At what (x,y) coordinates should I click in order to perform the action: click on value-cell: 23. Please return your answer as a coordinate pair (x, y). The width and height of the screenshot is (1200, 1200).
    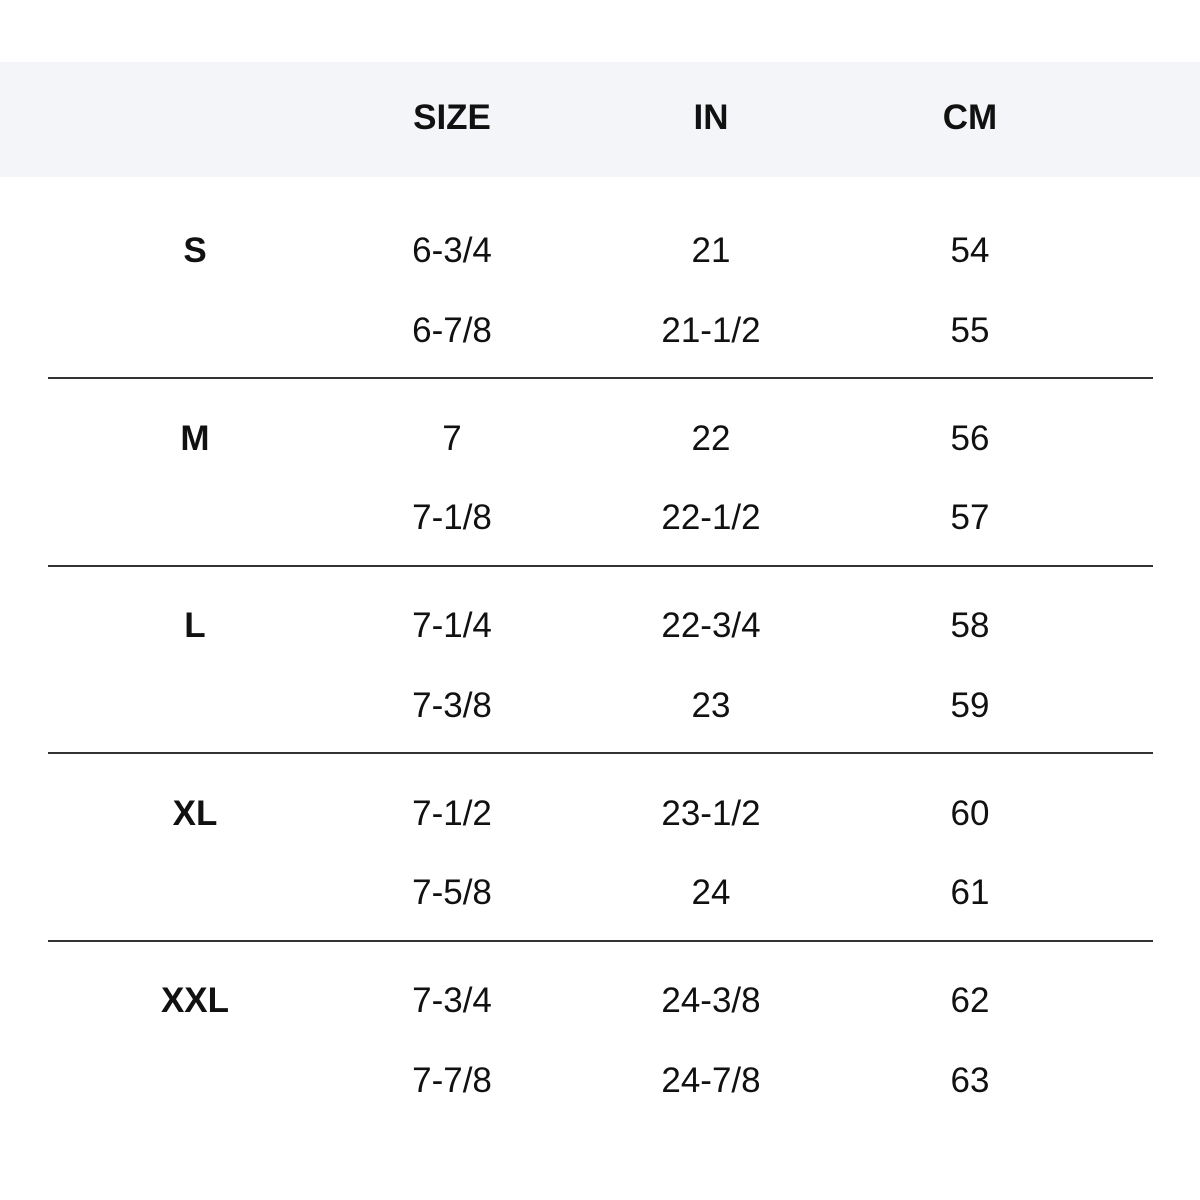
    Looking at the image, I should click on (711, 705).